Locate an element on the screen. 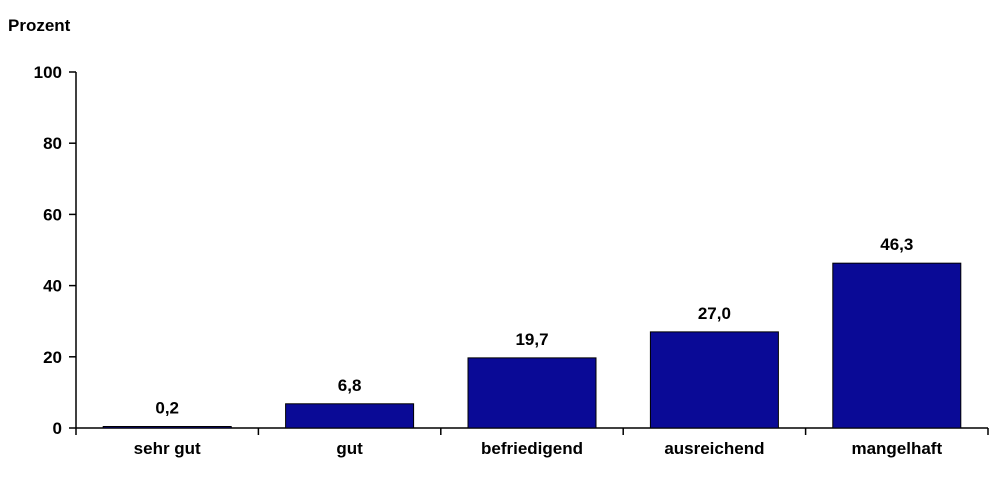 This screenshot has width=1000, height=490. x-category-label: sehr gut is located at coordinates (167, 448).